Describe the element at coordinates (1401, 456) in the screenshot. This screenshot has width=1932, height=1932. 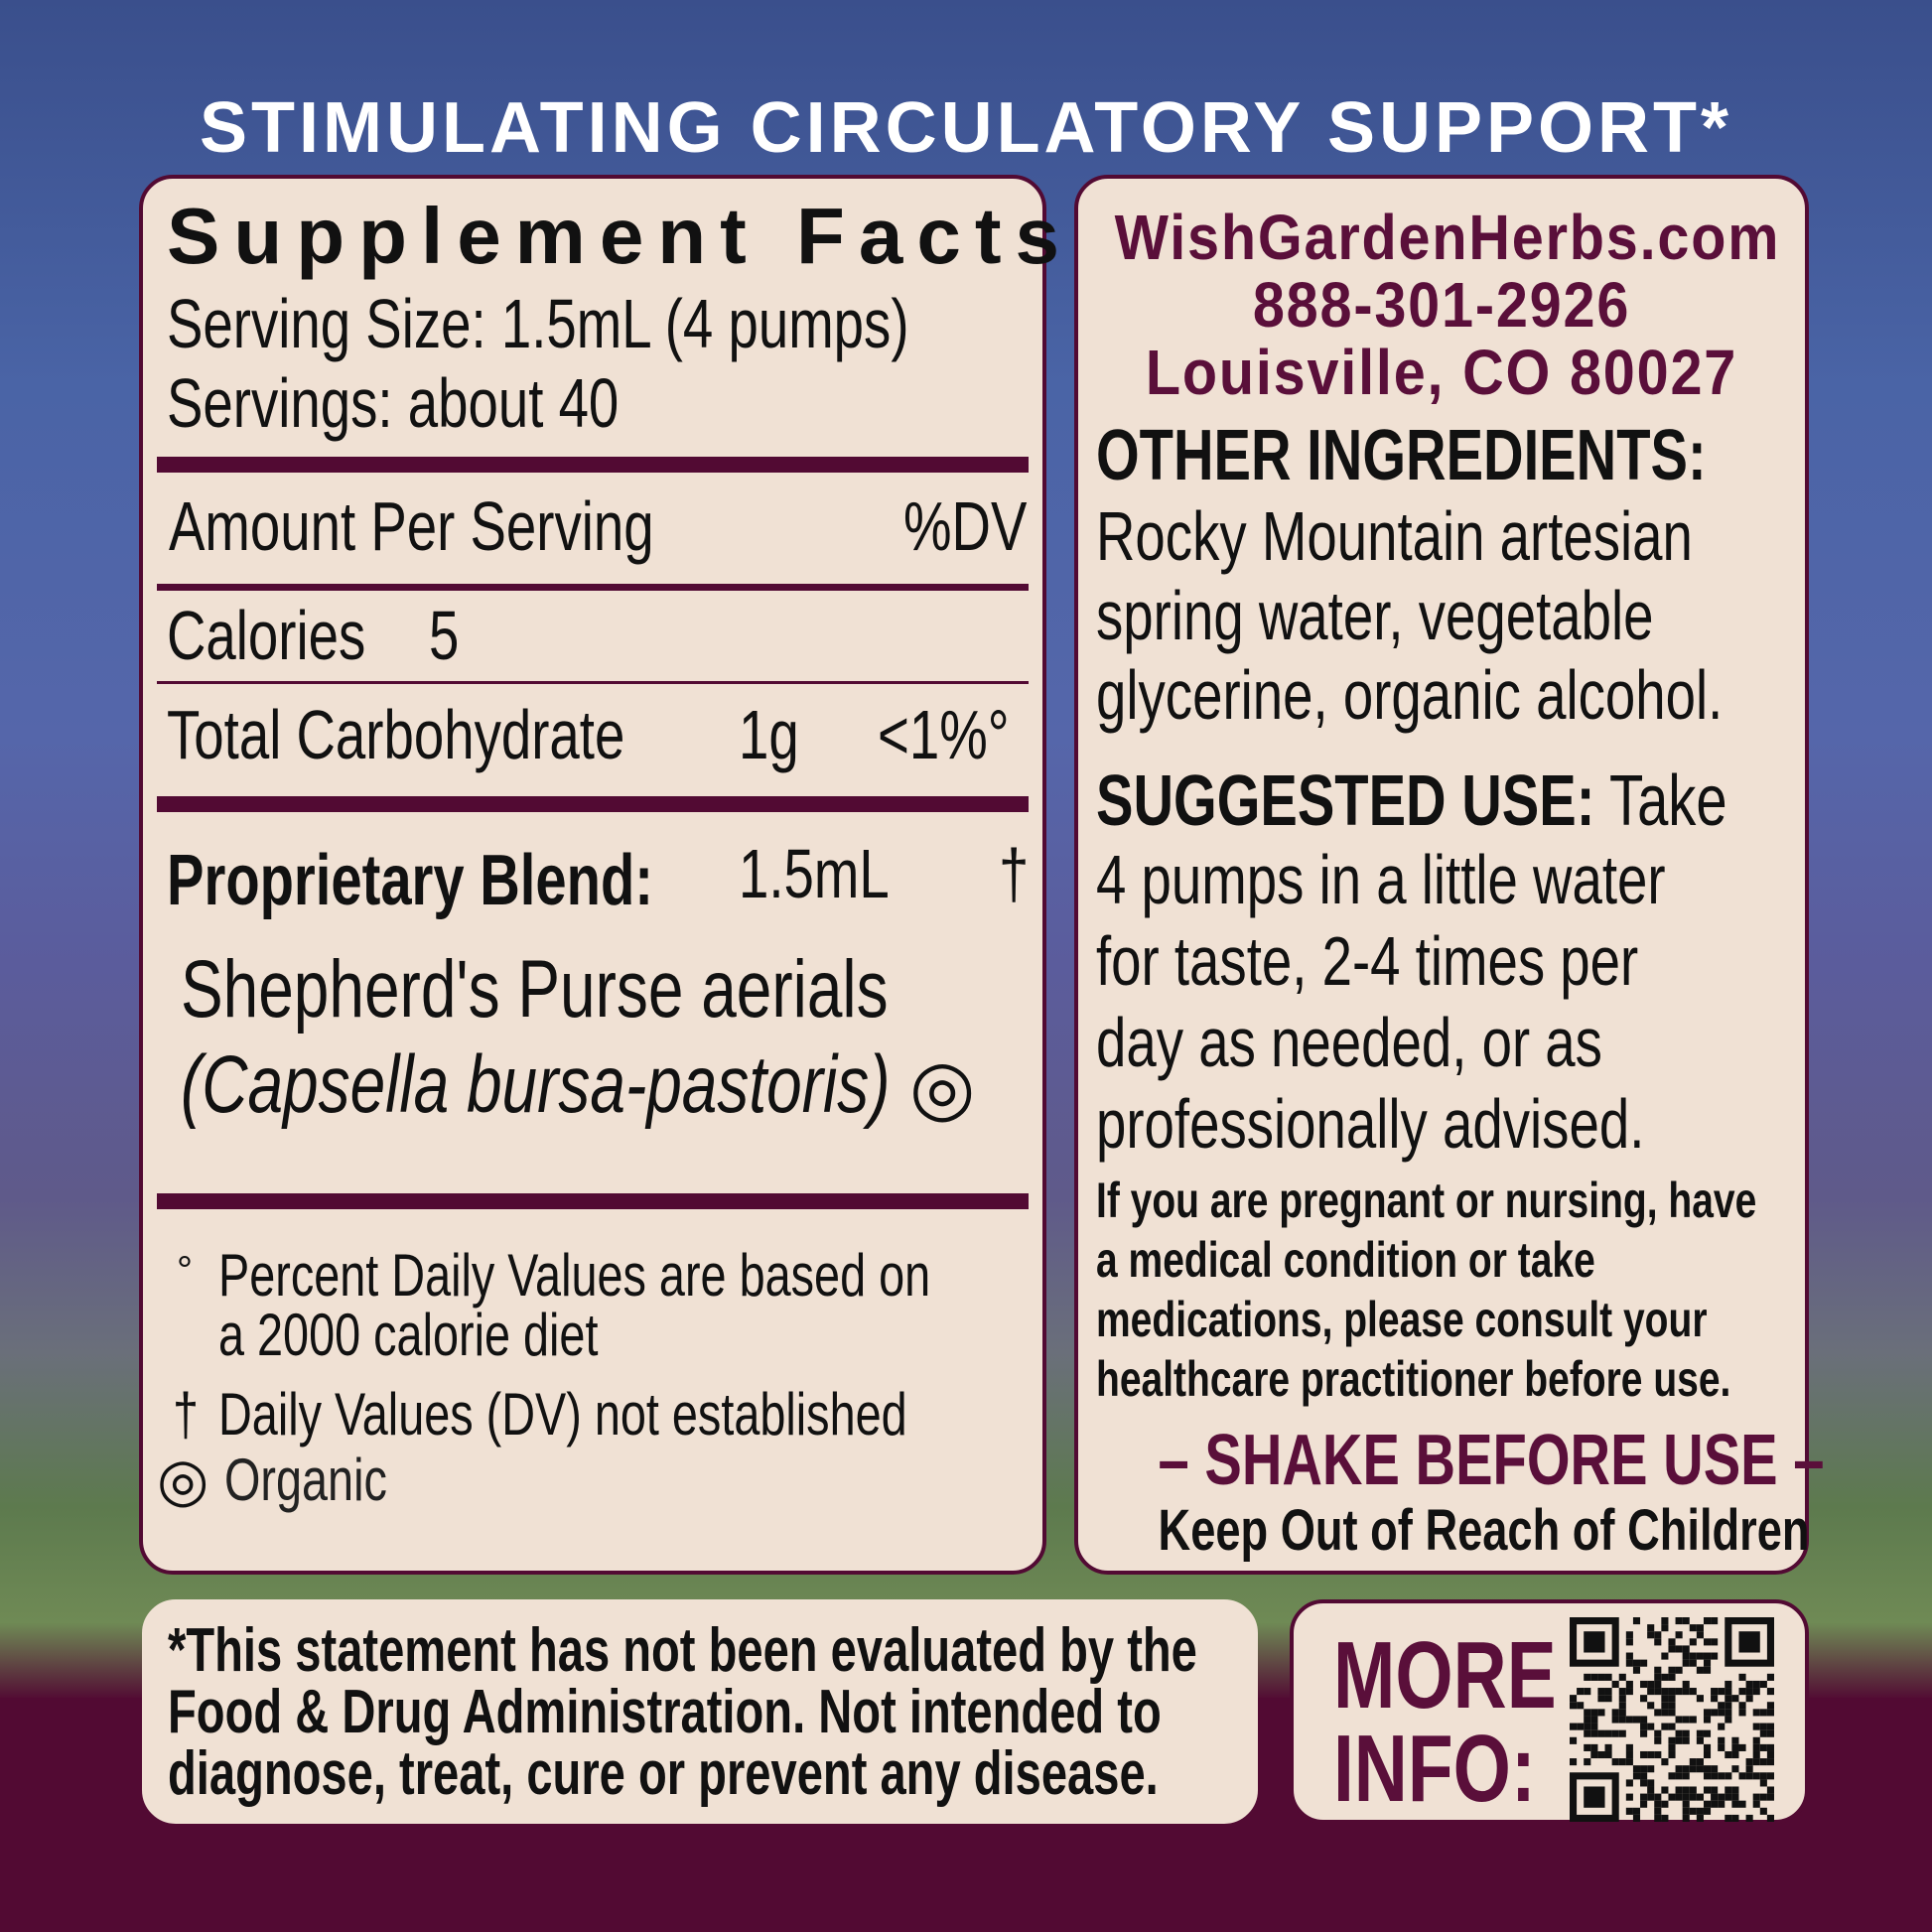
I see `other-ingredients-heading: OTHER INGREDIENTS:` at that location.